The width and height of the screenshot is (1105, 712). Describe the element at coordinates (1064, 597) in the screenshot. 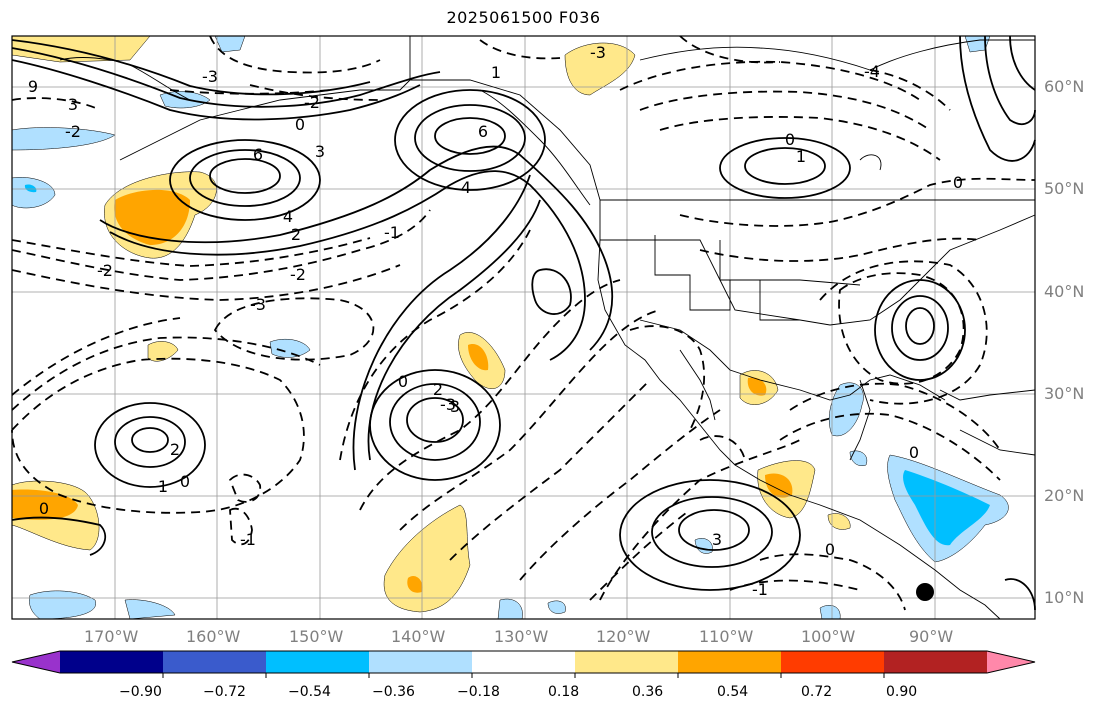

I see `lat-label: 10°N` at that location.